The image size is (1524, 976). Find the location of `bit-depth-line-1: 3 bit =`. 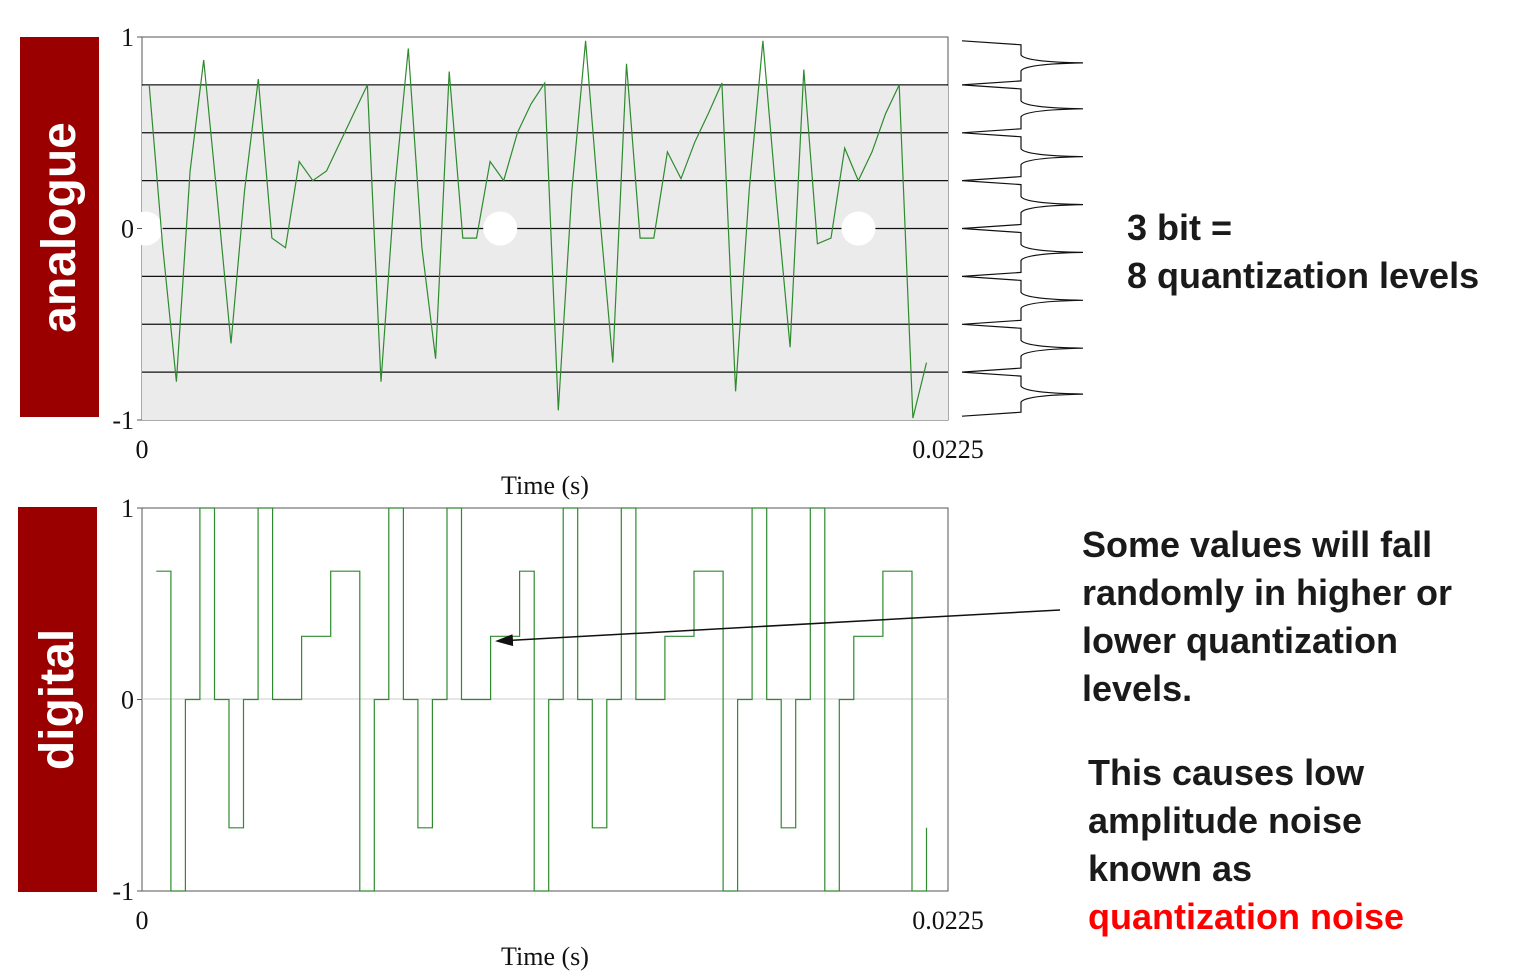

bit-depth-line-1: 3 bit = is located at coordinates (1180, 227).